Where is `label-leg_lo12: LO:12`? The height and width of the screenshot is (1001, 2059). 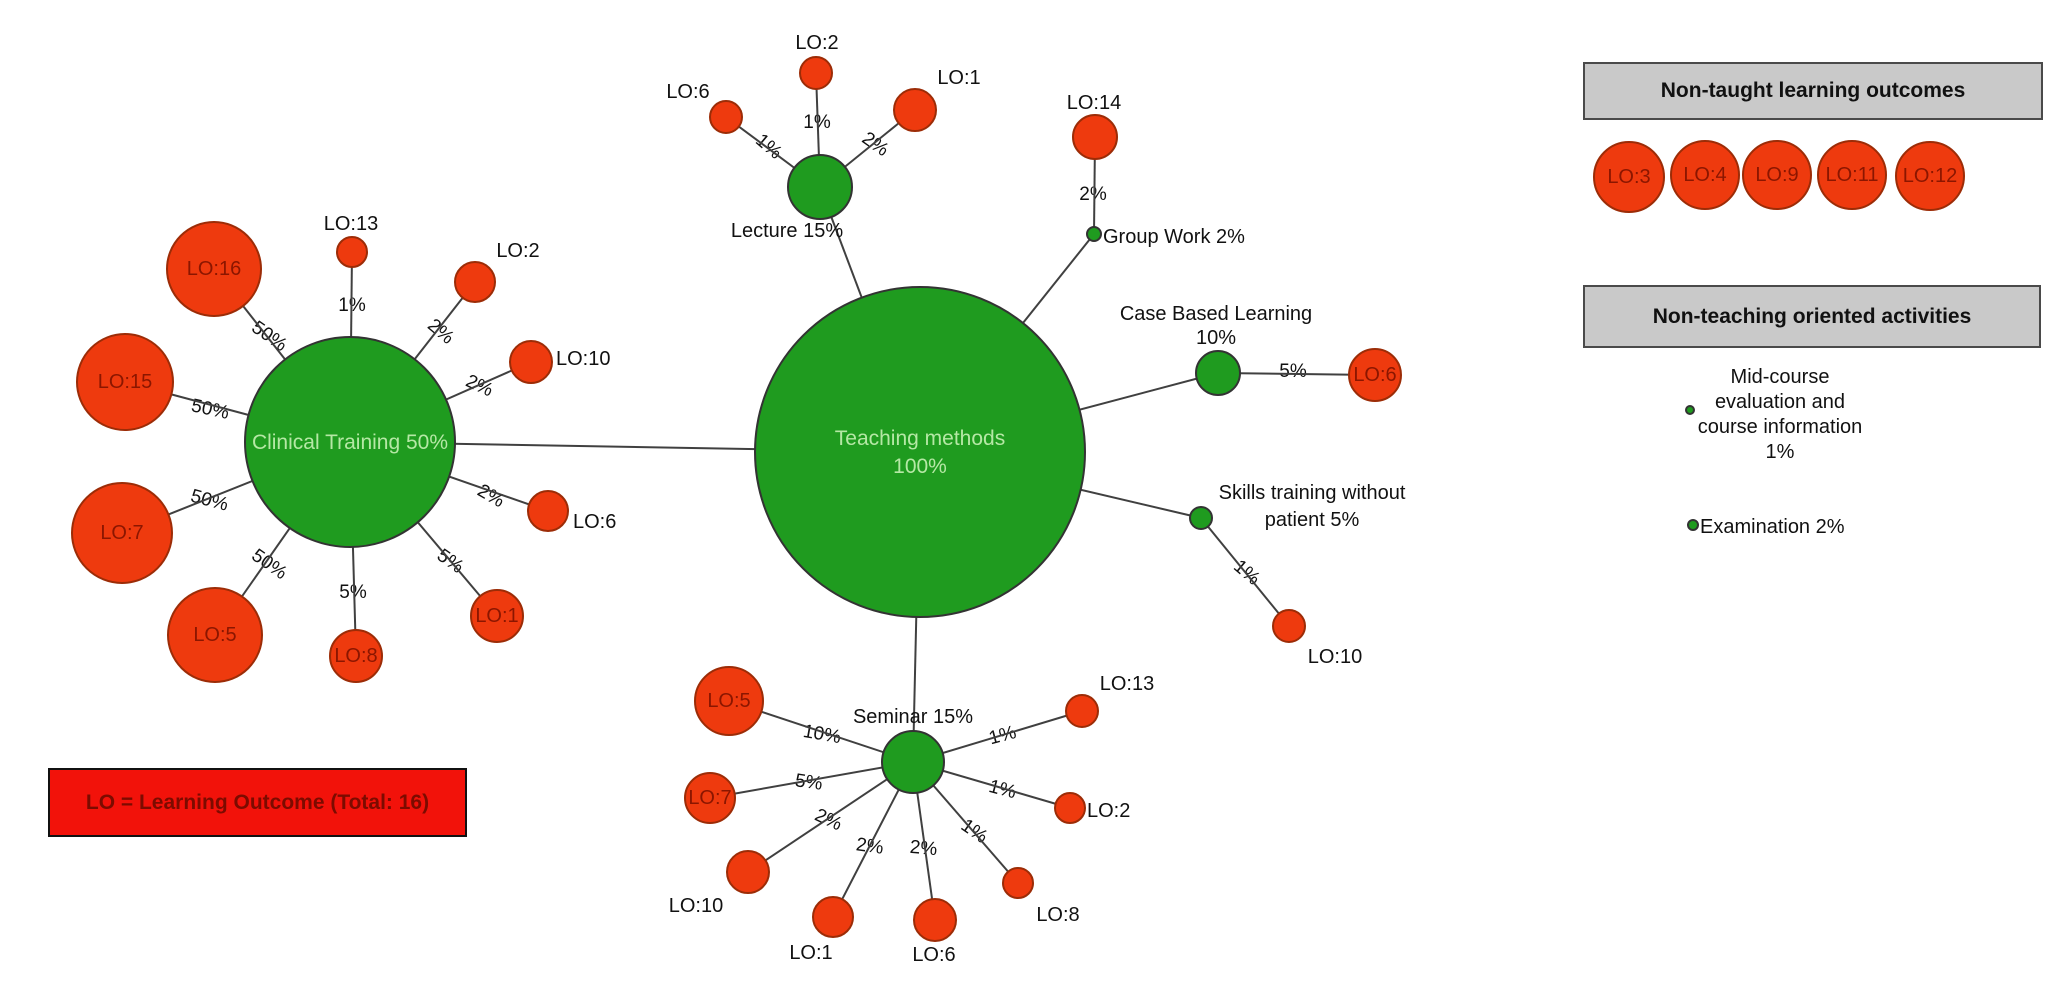
label-leg_lo12: LO:12 is located at coordinates (1930, 176).